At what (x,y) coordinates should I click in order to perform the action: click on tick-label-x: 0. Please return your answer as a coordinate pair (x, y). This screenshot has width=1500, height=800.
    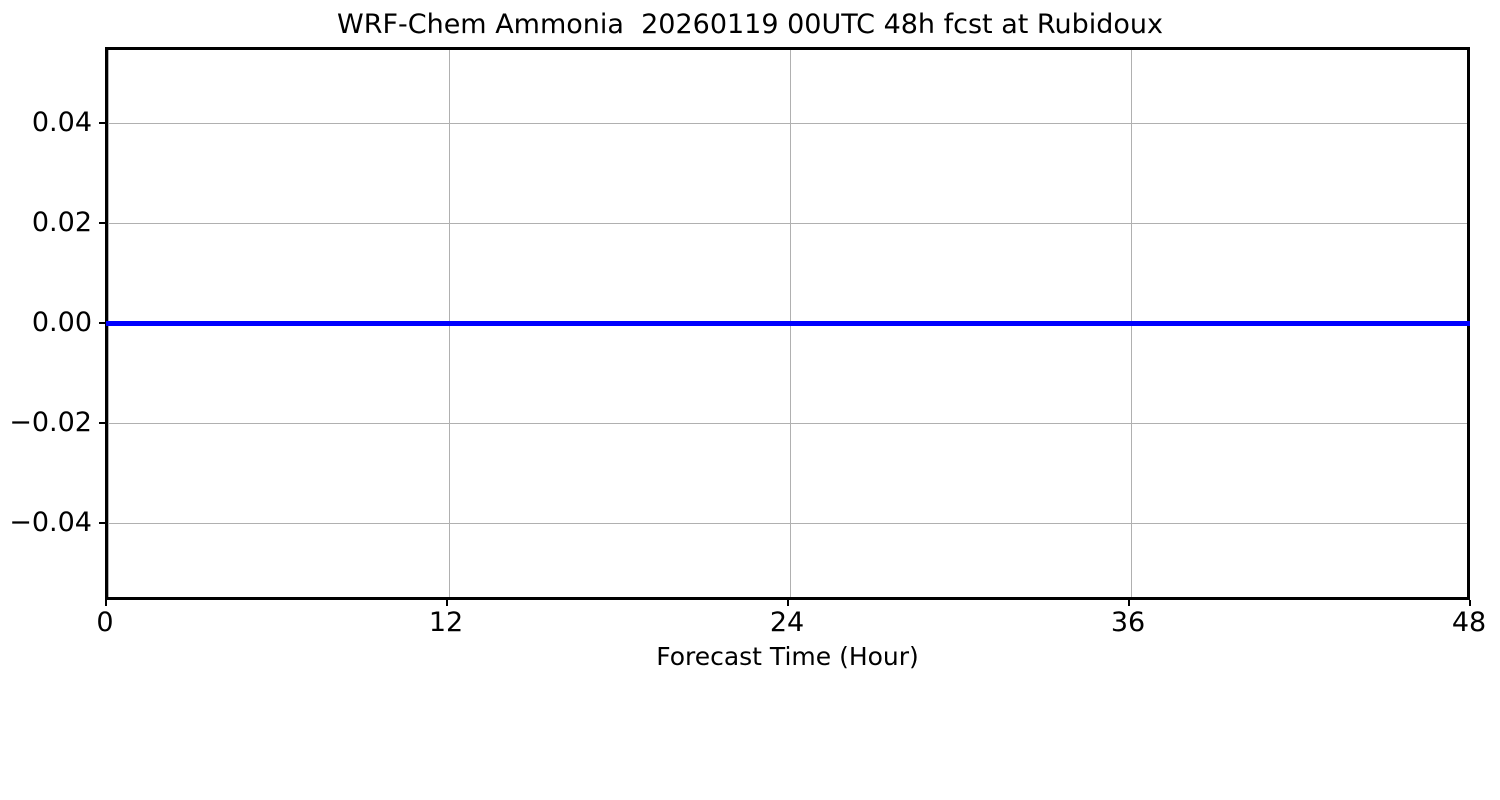
    Looking at the image, I should click on (105, 622).